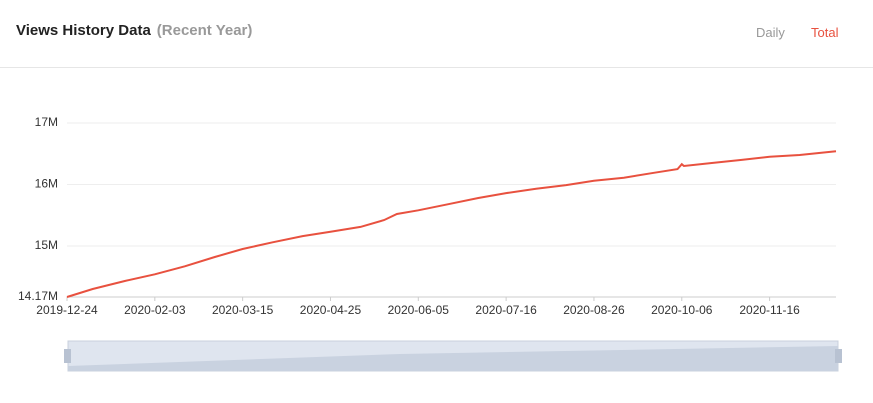 This screenshot has width=873, height=403. Describe the element at coordinates (682, 310) in the screenshot. I see `x-tick-label: 2020-10-06` at that location.